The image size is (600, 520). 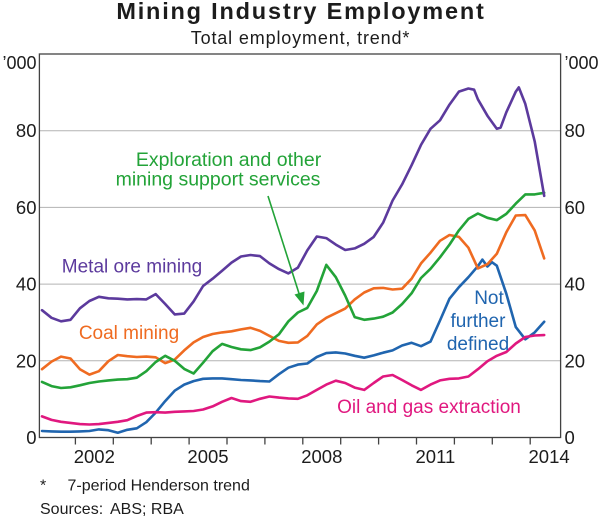 I want to click on svg-text: mining support services, so click(x=218, y=180).